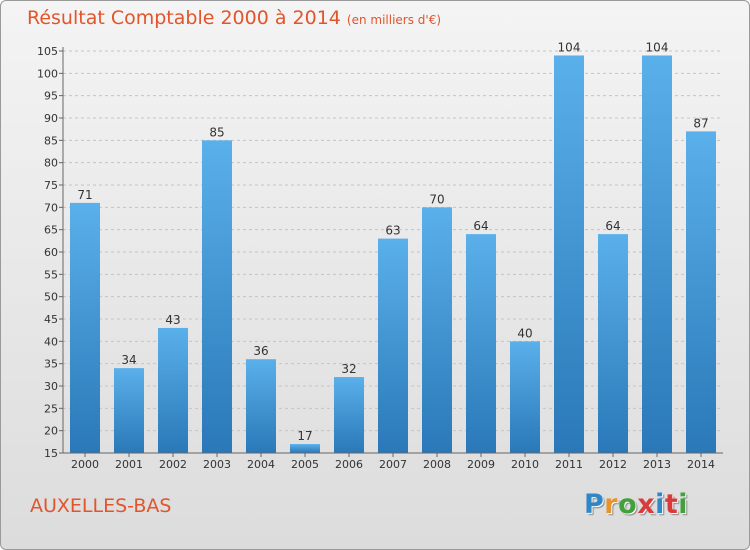 Image resolution: width=750 pixels, height=550 pixels. I want to click on chart-subtitle: (en milliers d'€), so click(394, 20).